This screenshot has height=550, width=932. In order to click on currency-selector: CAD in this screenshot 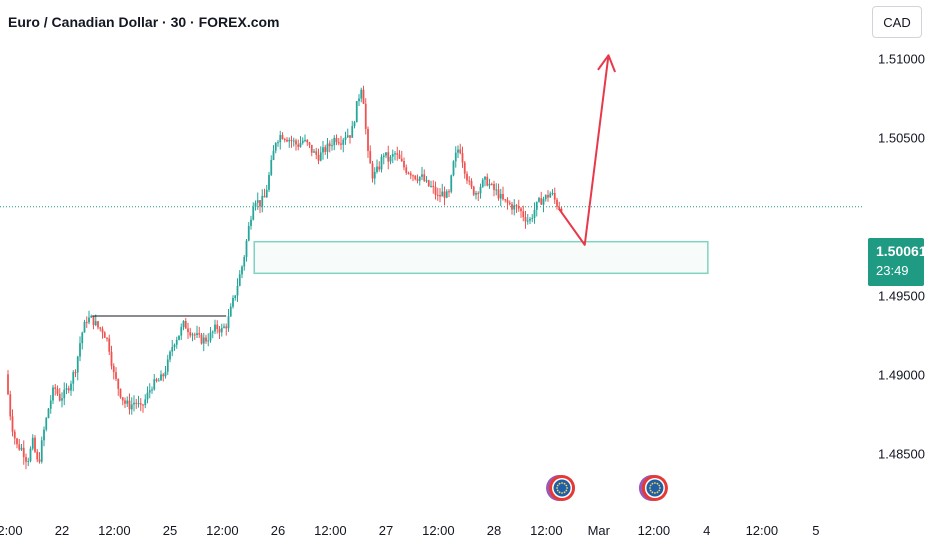, I will do `click(897, 22)`.